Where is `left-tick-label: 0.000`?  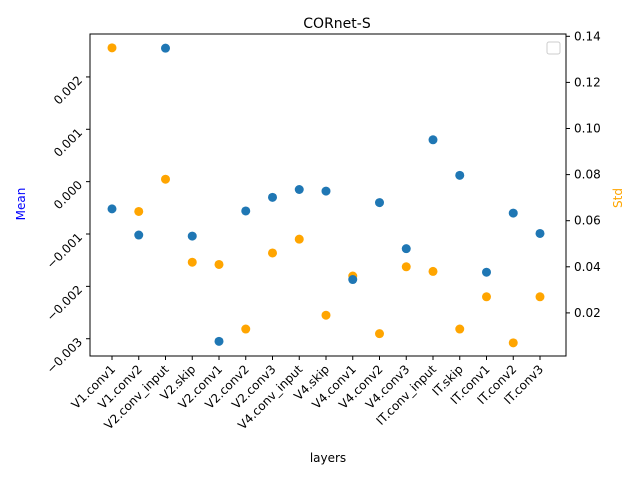
left-tick-label: 0.000 is located at coordinates (68, 195).